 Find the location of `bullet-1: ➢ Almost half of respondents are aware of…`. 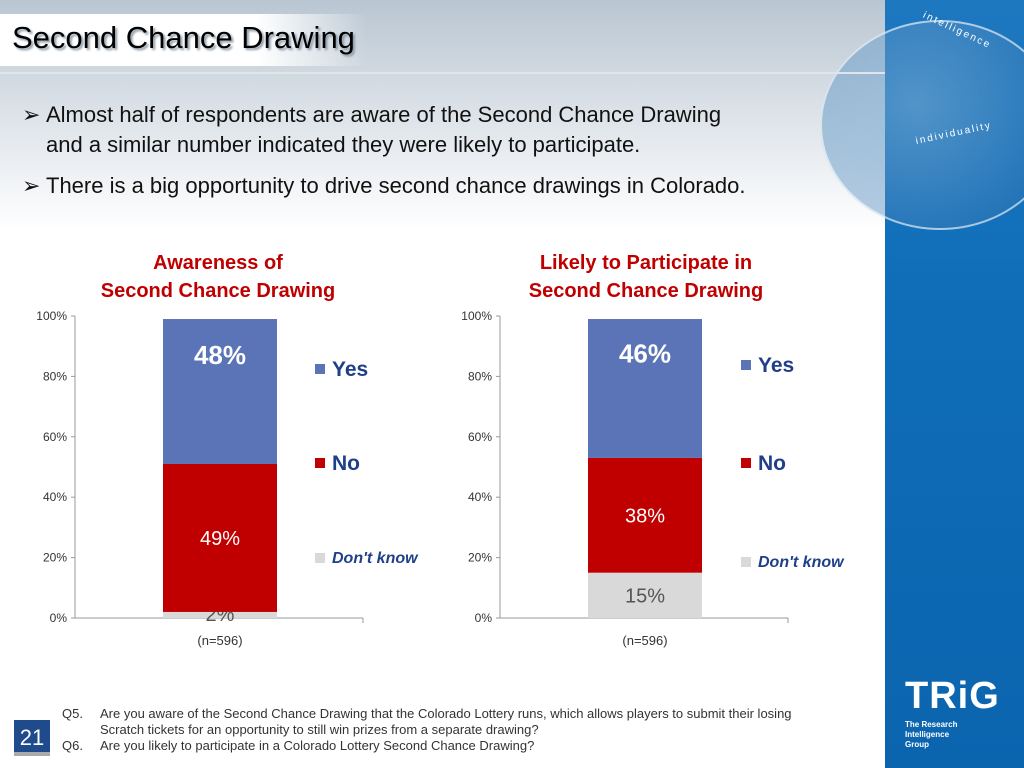

bullet-1: ➢ Almost half of respondents are aware of… is located at coordinates (372, 129).